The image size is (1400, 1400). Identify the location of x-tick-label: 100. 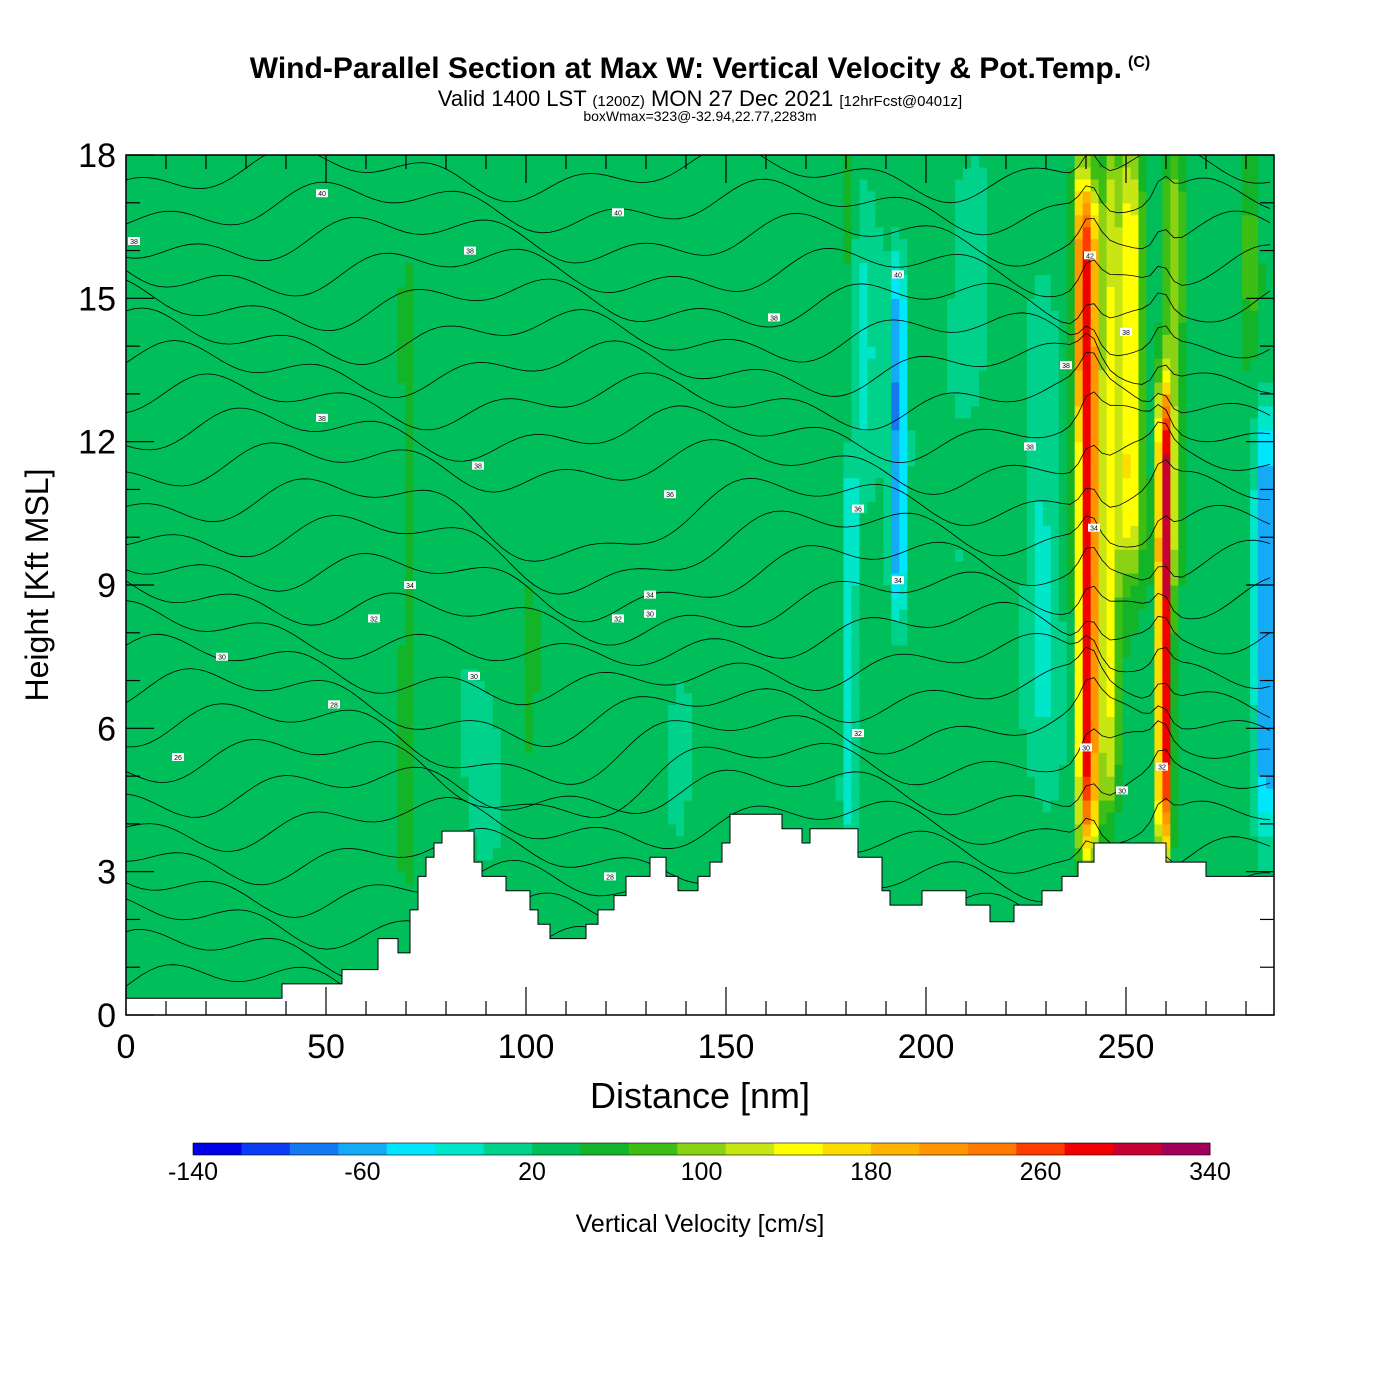
(526, 1047).